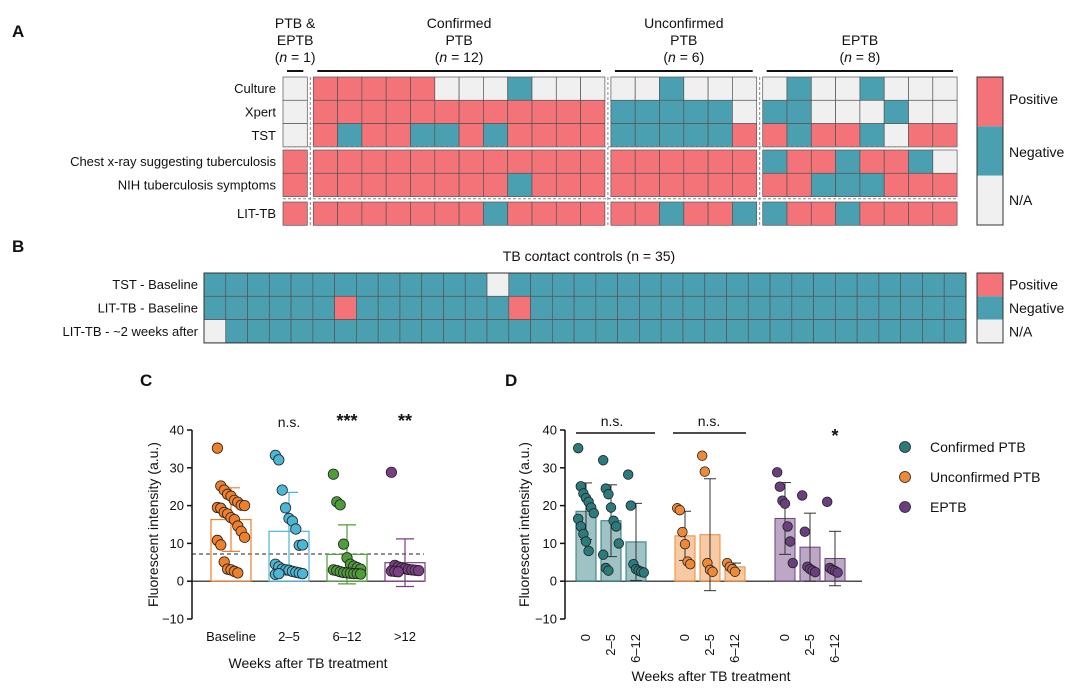 This screenshot has width=1080, height=698. What do you see at coordinates (263, 135) in the screenshot?
I see `row-label: TST` at bounding box center [263, 135].